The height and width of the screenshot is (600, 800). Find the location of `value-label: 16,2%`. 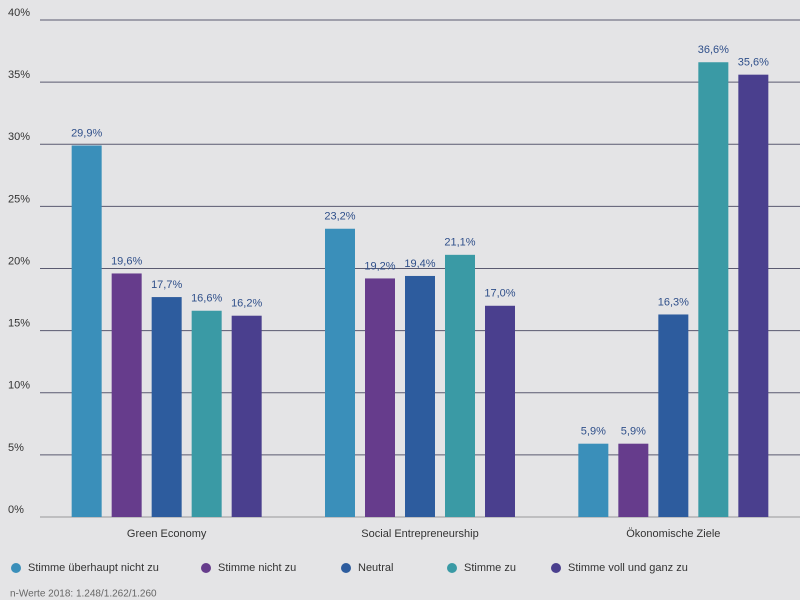

value-label: 16,2% is located at coordinates (246, 304).